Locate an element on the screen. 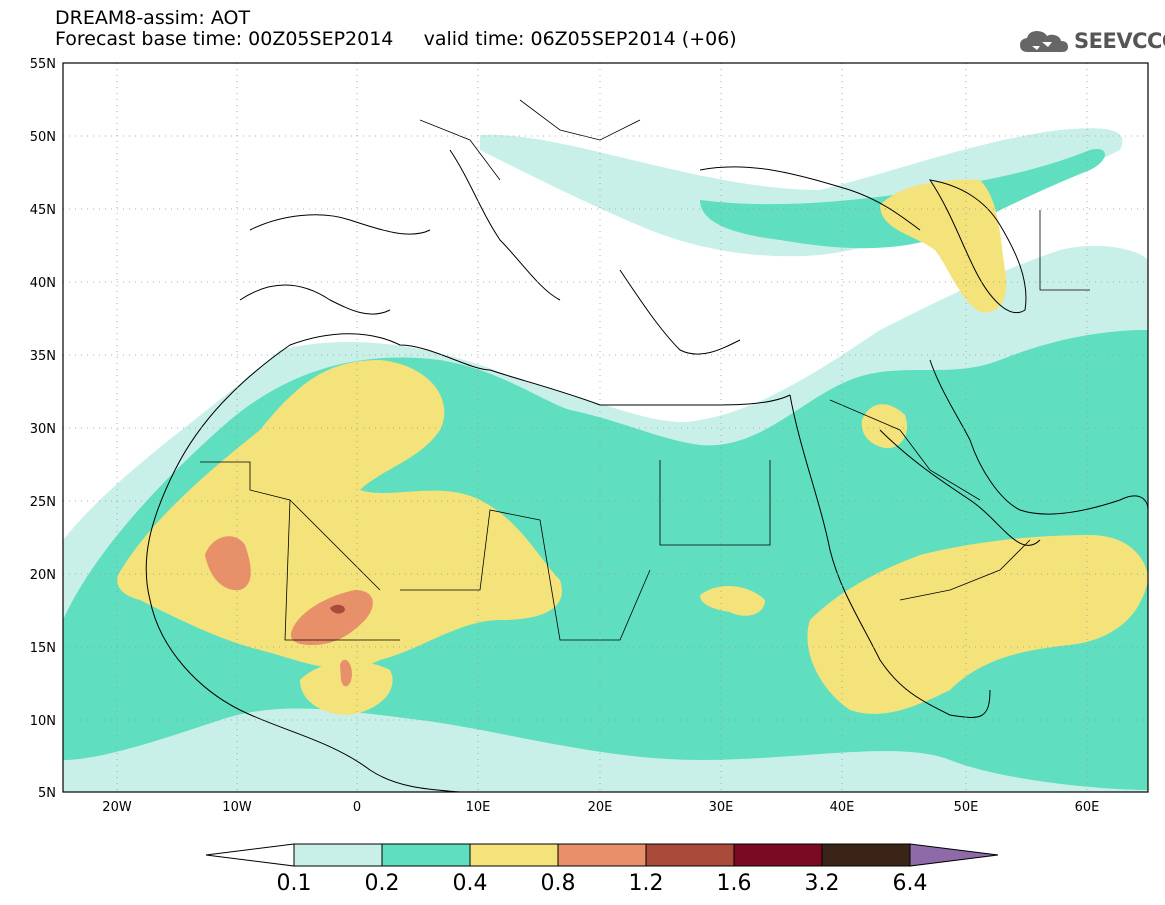  lat-tick-label: 40N is located at coordinates (43, 283).